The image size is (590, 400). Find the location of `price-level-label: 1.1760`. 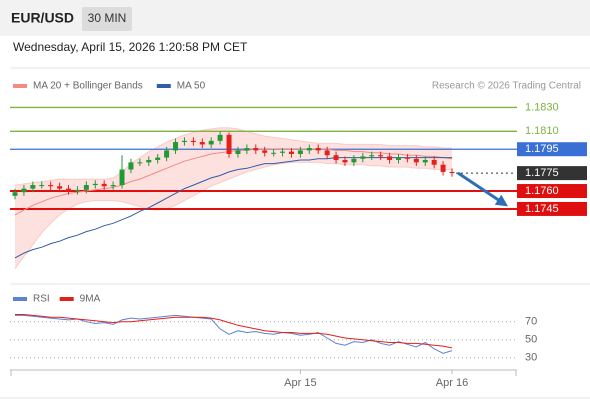

price-level-label: 1.1760 is located at coordinates (542, 191).